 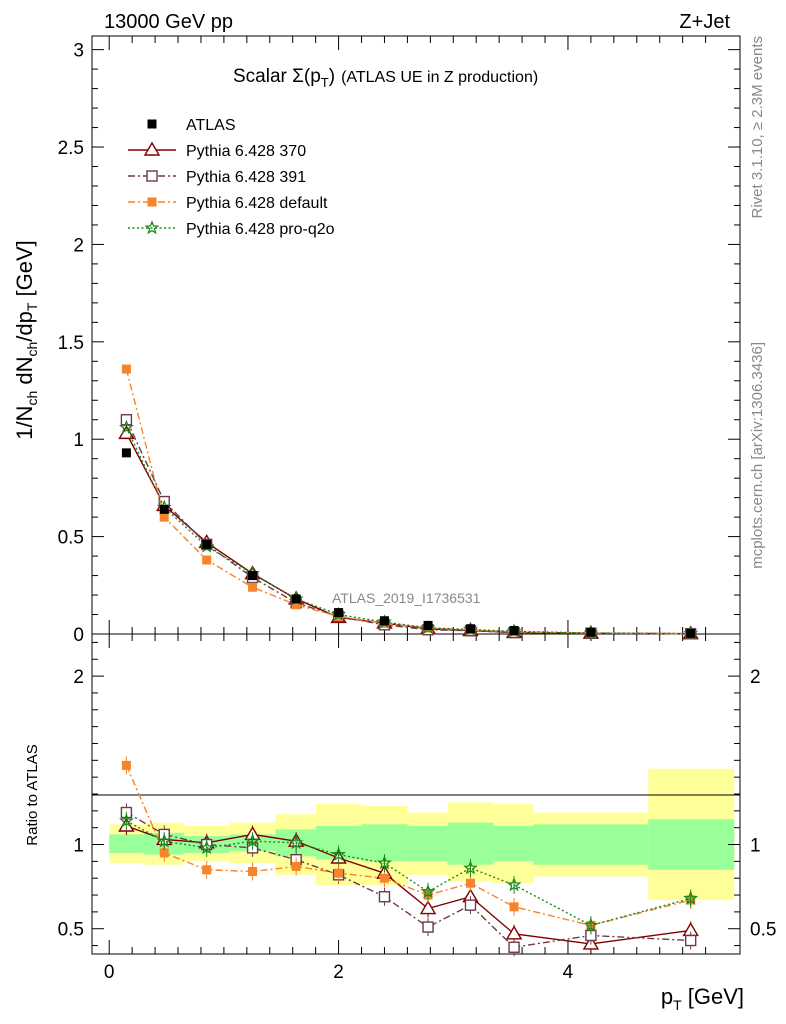 What do you see at coordinates (71, 343) in the screenshot?
I see `tick-label: 1.5` at bounding box center [71, 343].